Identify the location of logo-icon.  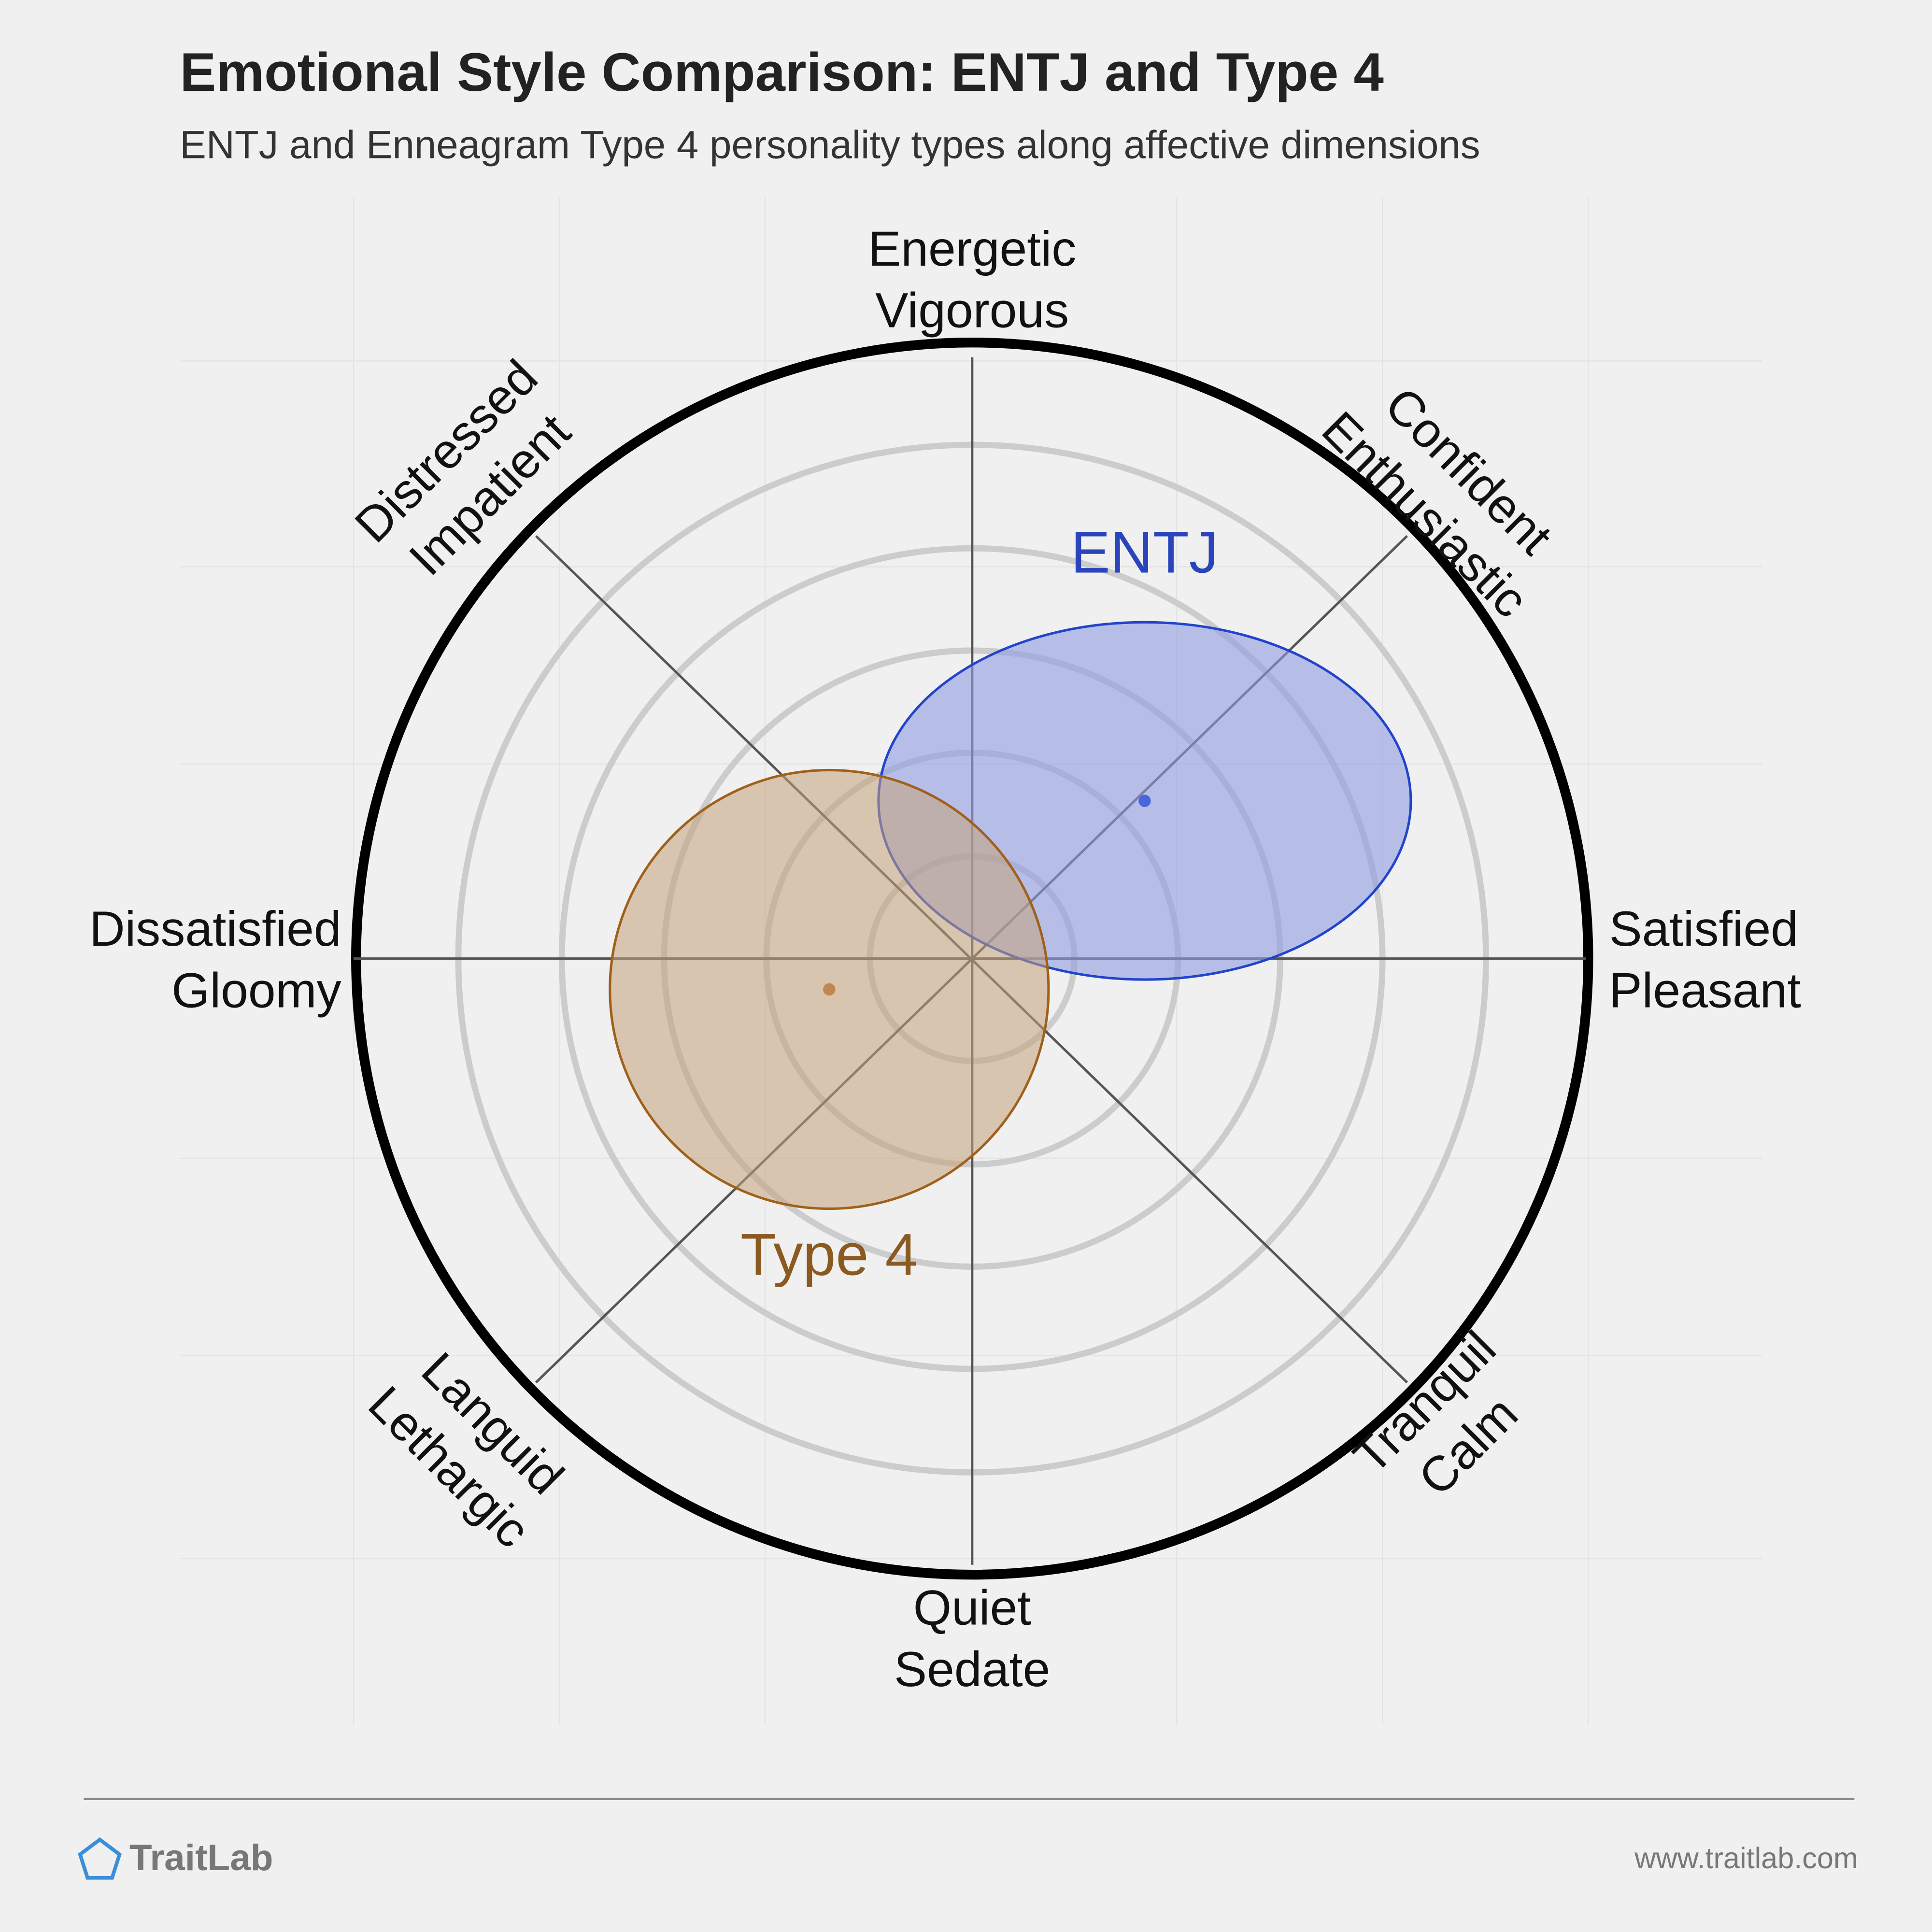
(100, 1858).